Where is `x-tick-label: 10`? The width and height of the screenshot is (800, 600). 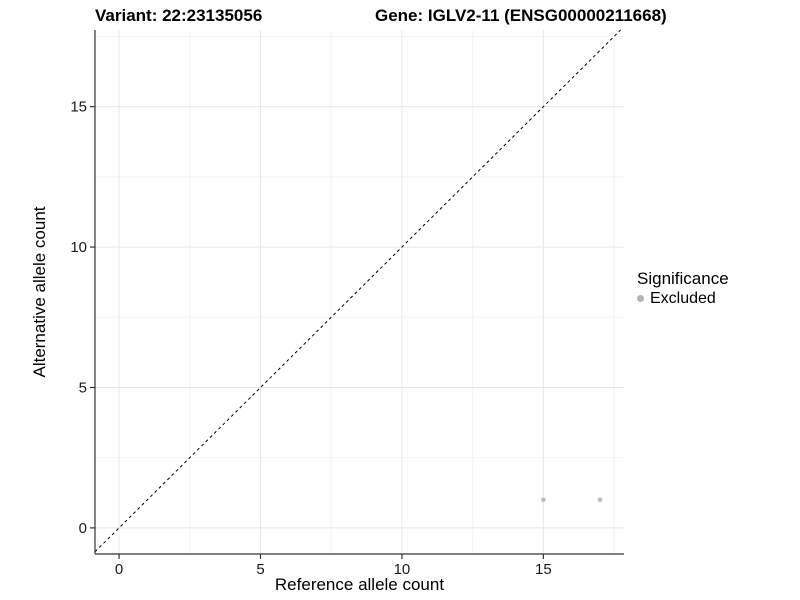
x-tick-label: 10 is located at coordinates (402, 569).